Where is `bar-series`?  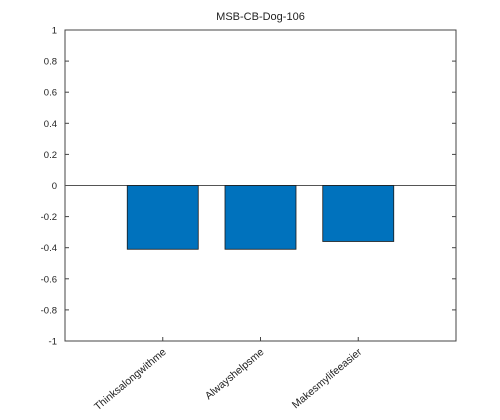
bar-series is located at coordinates (260, 217).